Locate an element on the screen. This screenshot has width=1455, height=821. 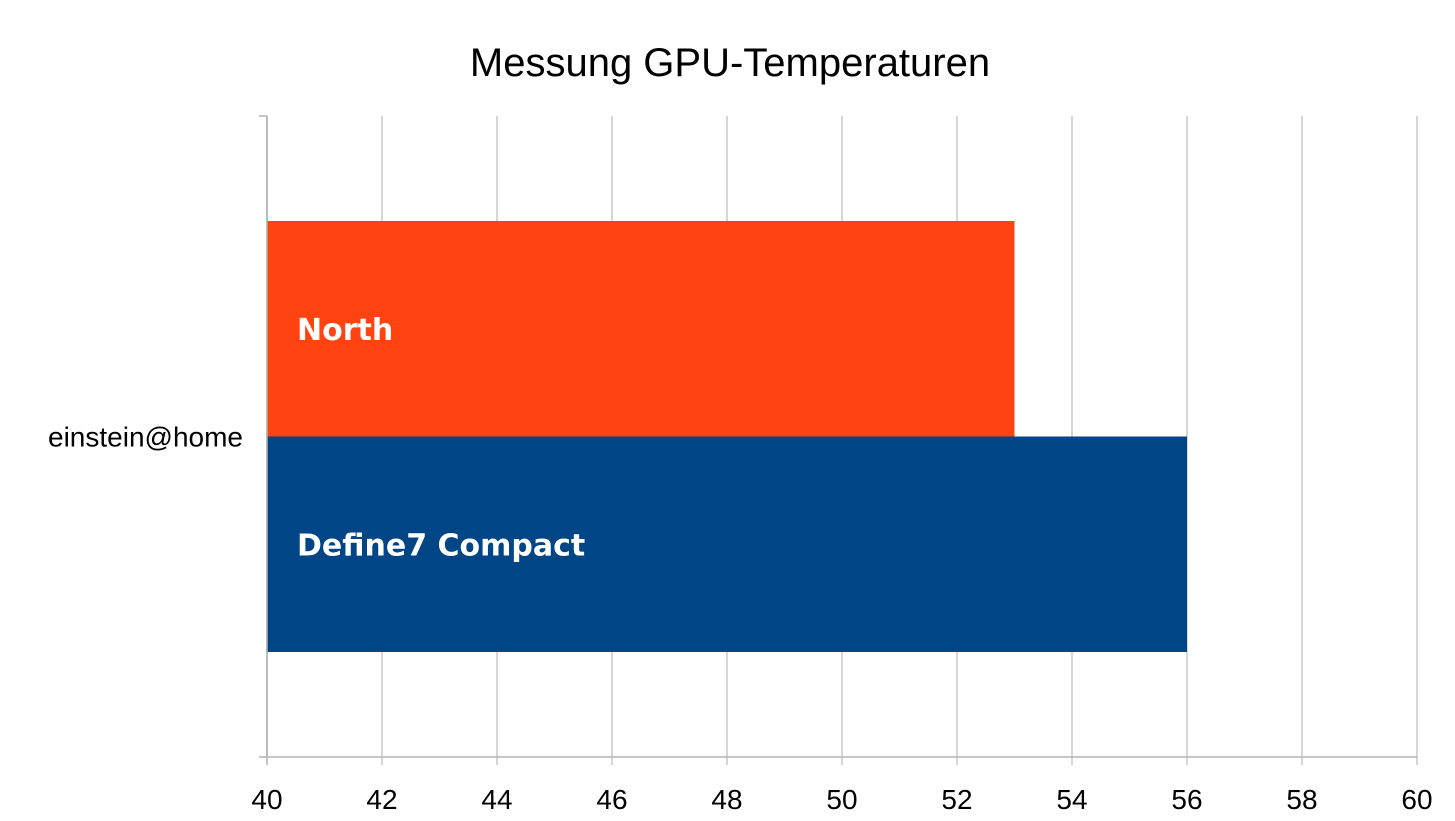
x-tick-label: 42 is located at coordinates (381, 799).